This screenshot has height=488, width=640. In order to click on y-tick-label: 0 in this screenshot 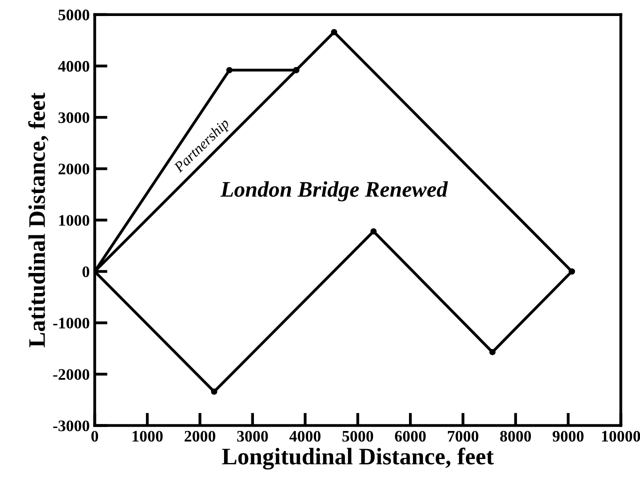, I will do `click(86, 272)`.